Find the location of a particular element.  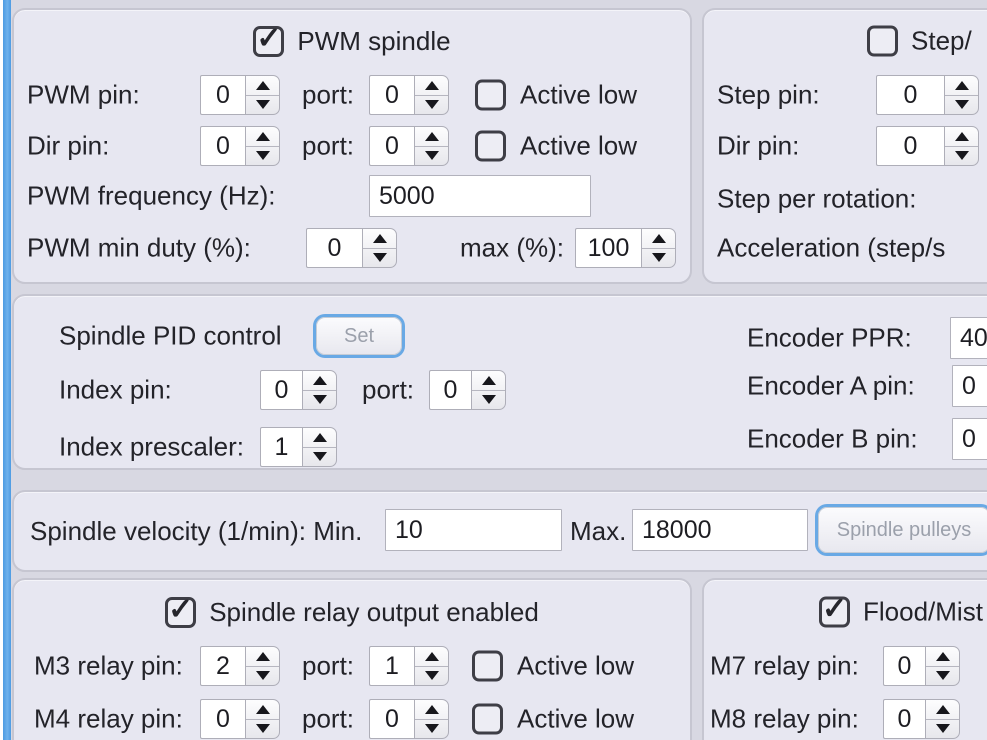

dir-pin-spinner: 0 is located at coordinates (240, 146).